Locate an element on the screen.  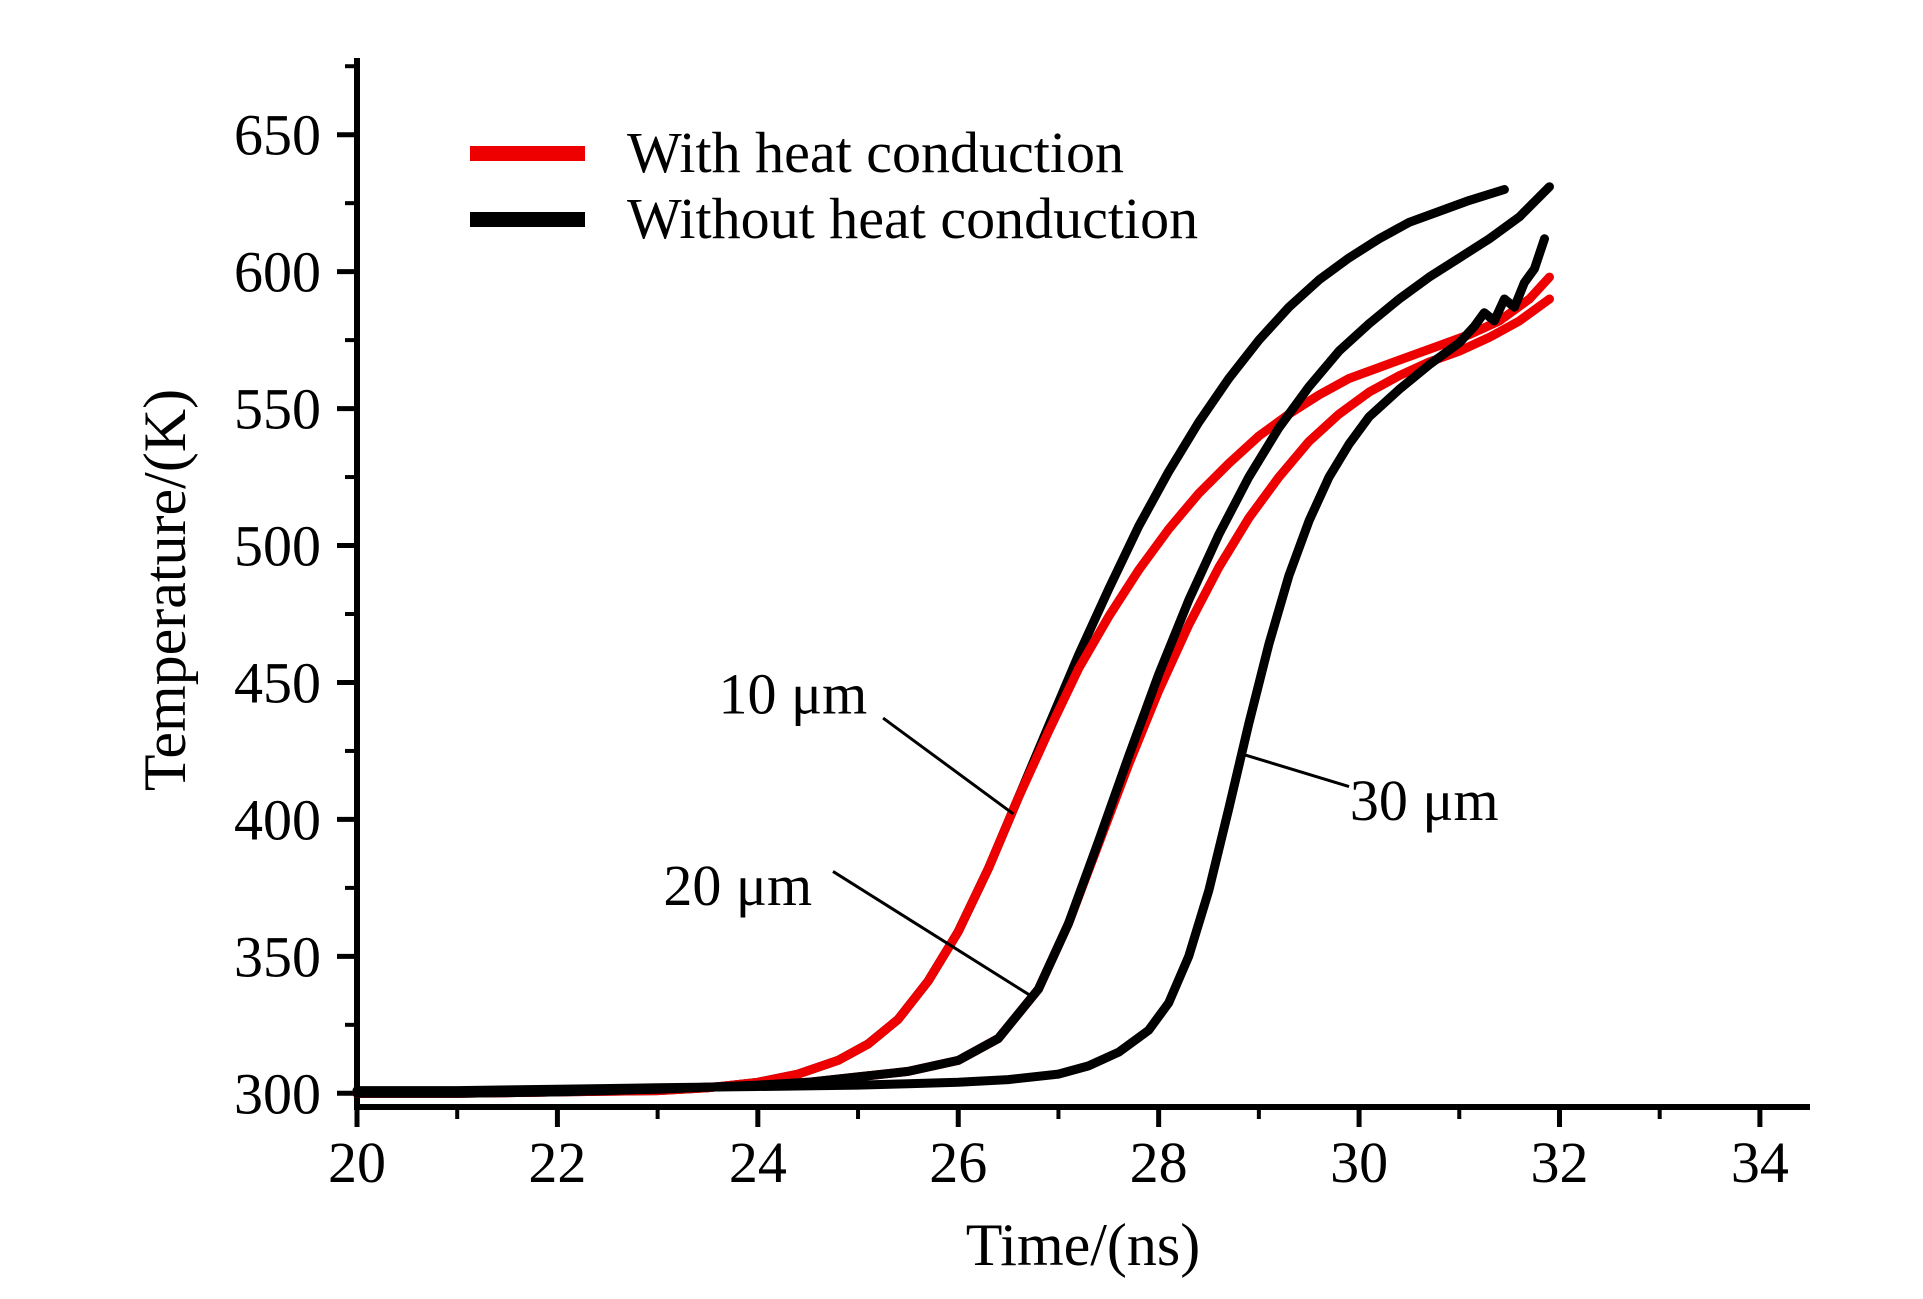
x-axis-tick-label: 30 is located at coordinates (1359, 1162).